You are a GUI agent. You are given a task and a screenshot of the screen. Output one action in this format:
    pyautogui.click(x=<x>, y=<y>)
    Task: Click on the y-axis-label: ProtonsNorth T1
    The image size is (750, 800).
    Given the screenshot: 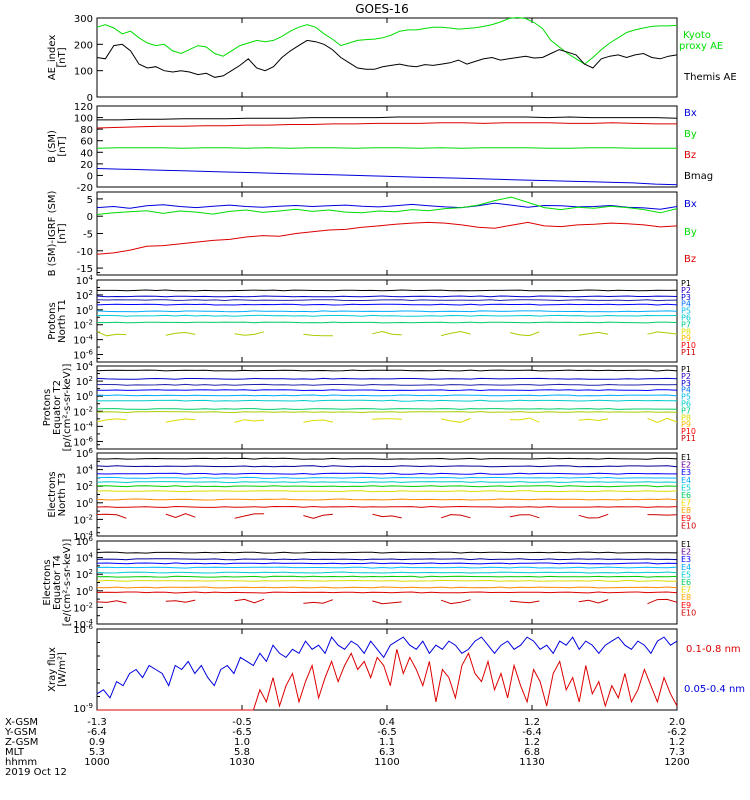 What is the action you would take?
    pyautogui.click(x=57, y=321)
    